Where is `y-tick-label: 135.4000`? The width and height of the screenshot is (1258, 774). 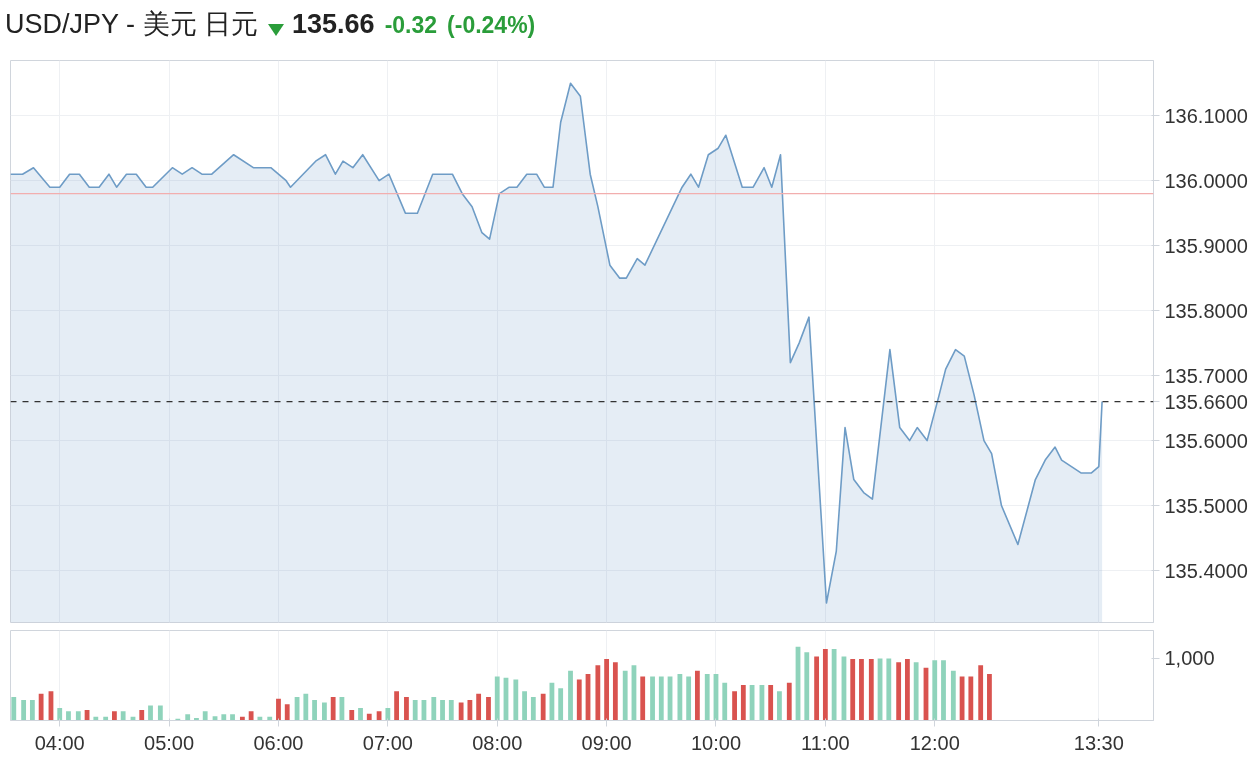 y-tick-label: 135.4000 is located at coordinates (1206, 570).